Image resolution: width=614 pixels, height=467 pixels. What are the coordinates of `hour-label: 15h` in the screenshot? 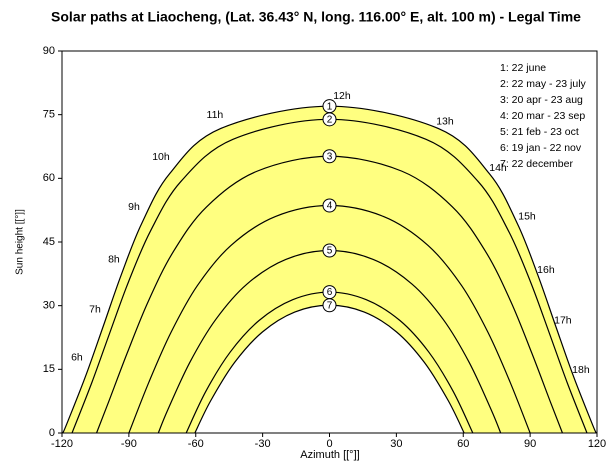 It's located at (527, 217).